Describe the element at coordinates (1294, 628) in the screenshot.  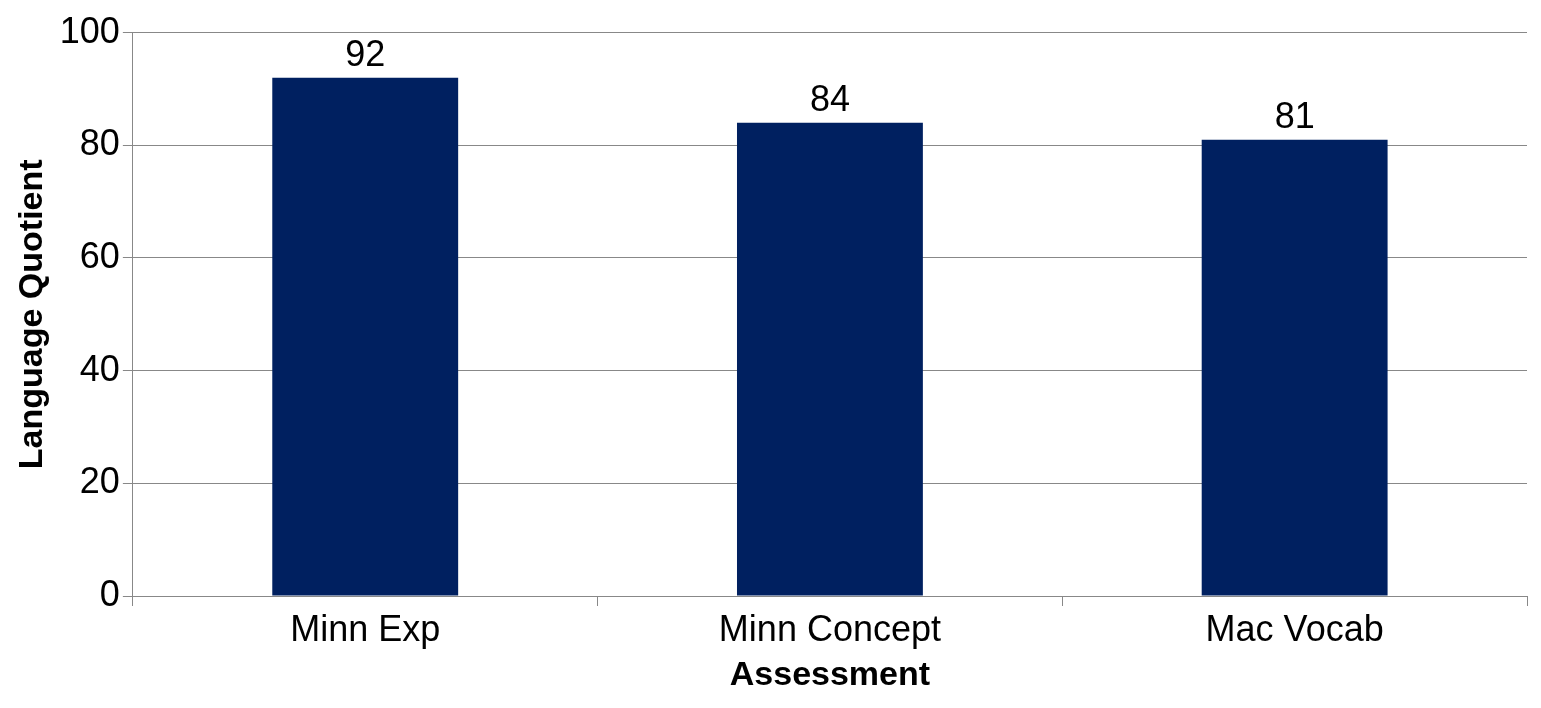
I see `x-tick-label: Mac Vocab` at that location.